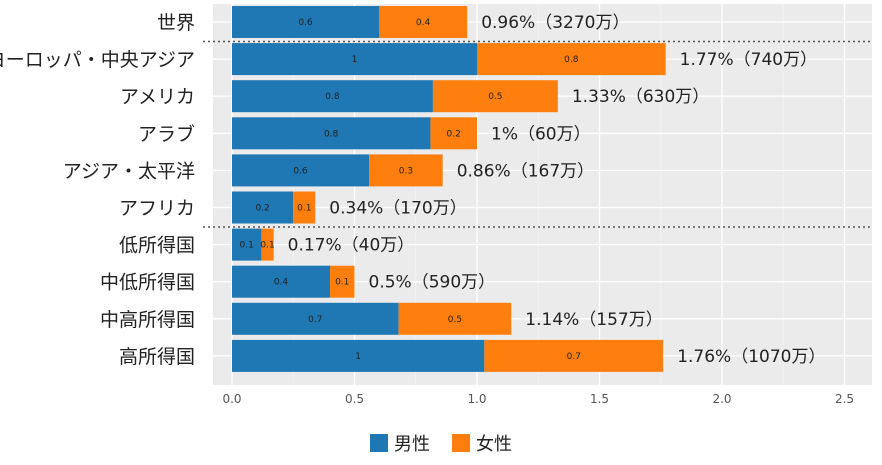 The width and height of the screenshot is (882, 465). What do you see at coordinates (748, 60) in the screenshot?
I see `bar-annotation: 1.77%（740万）` at bounding box center [748, 60].